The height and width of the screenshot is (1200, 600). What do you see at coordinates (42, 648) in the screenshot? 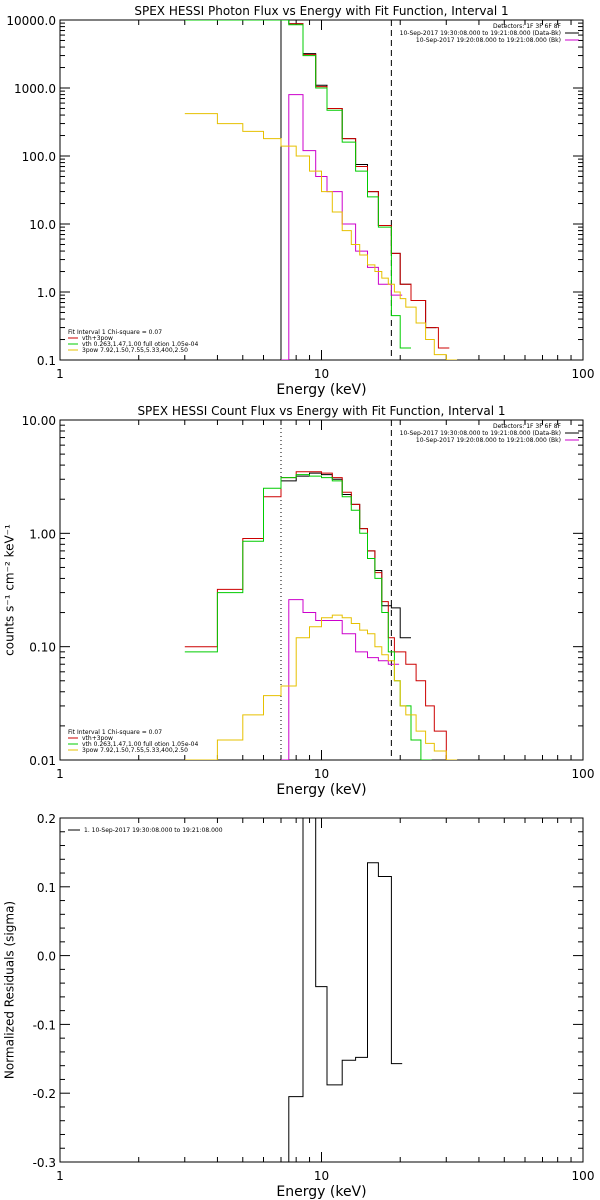
I see `y-tick-label: 0.10` at bounding box center [42, 648].